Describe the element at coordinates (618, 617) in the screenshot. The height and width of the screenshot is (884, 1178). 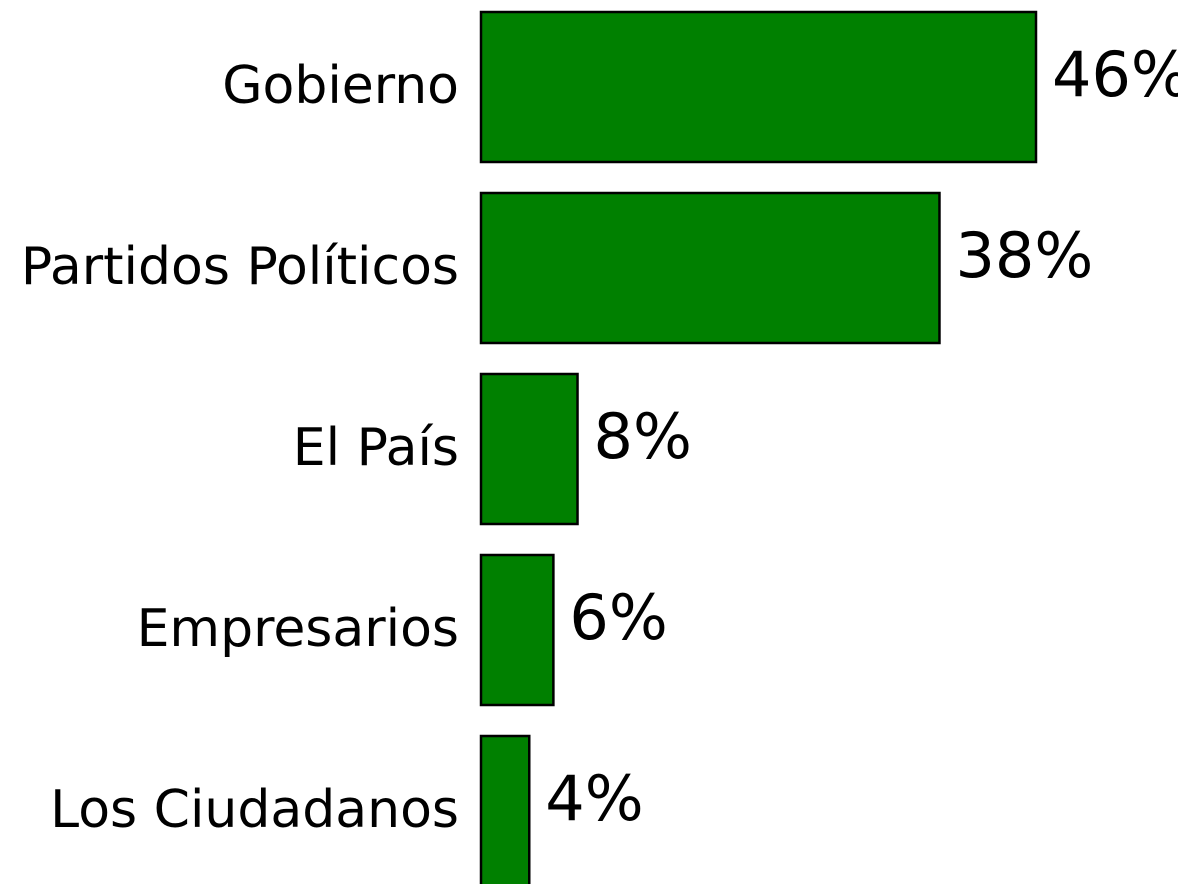
I see `value-label: 6%` at that location.